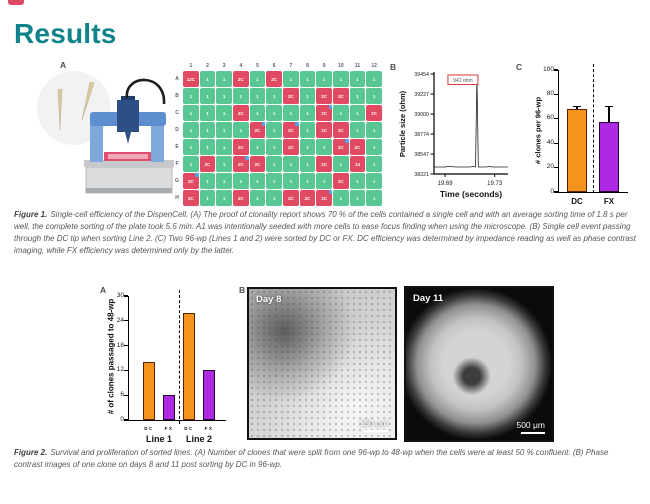  What do you see at coordinates (421, 75) in the screenshot?
I see `y-tick-label: 39454` at bounding box center [421, 75].